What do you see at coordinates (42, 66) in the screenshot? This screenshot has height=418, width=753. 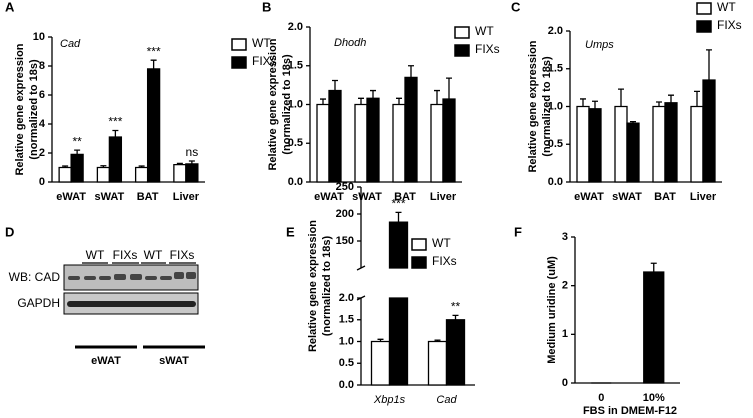 I see `y-tick-label: 8` at bounding box center [42, 66].